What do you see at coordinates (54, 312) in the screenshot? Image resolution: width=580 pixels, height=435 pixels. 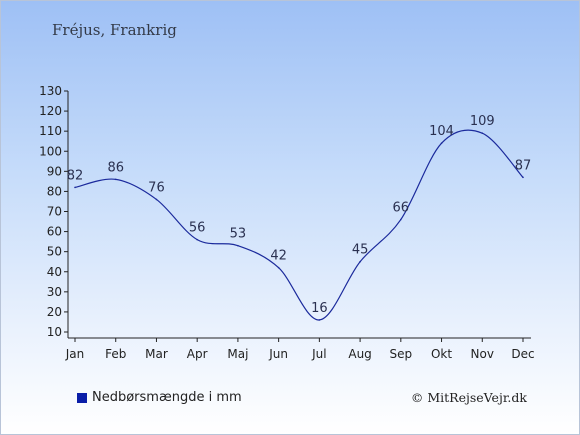 I see `y-tick-label: 20` at bounding box center [54, 312].